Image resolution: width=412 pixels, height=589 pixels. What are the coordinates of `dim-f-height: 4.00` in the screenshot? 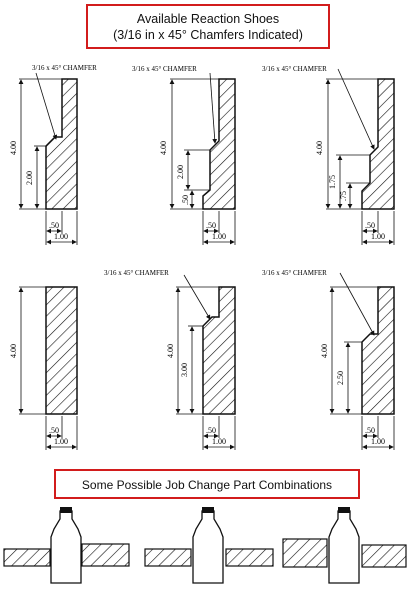 It's located at (324, 351).